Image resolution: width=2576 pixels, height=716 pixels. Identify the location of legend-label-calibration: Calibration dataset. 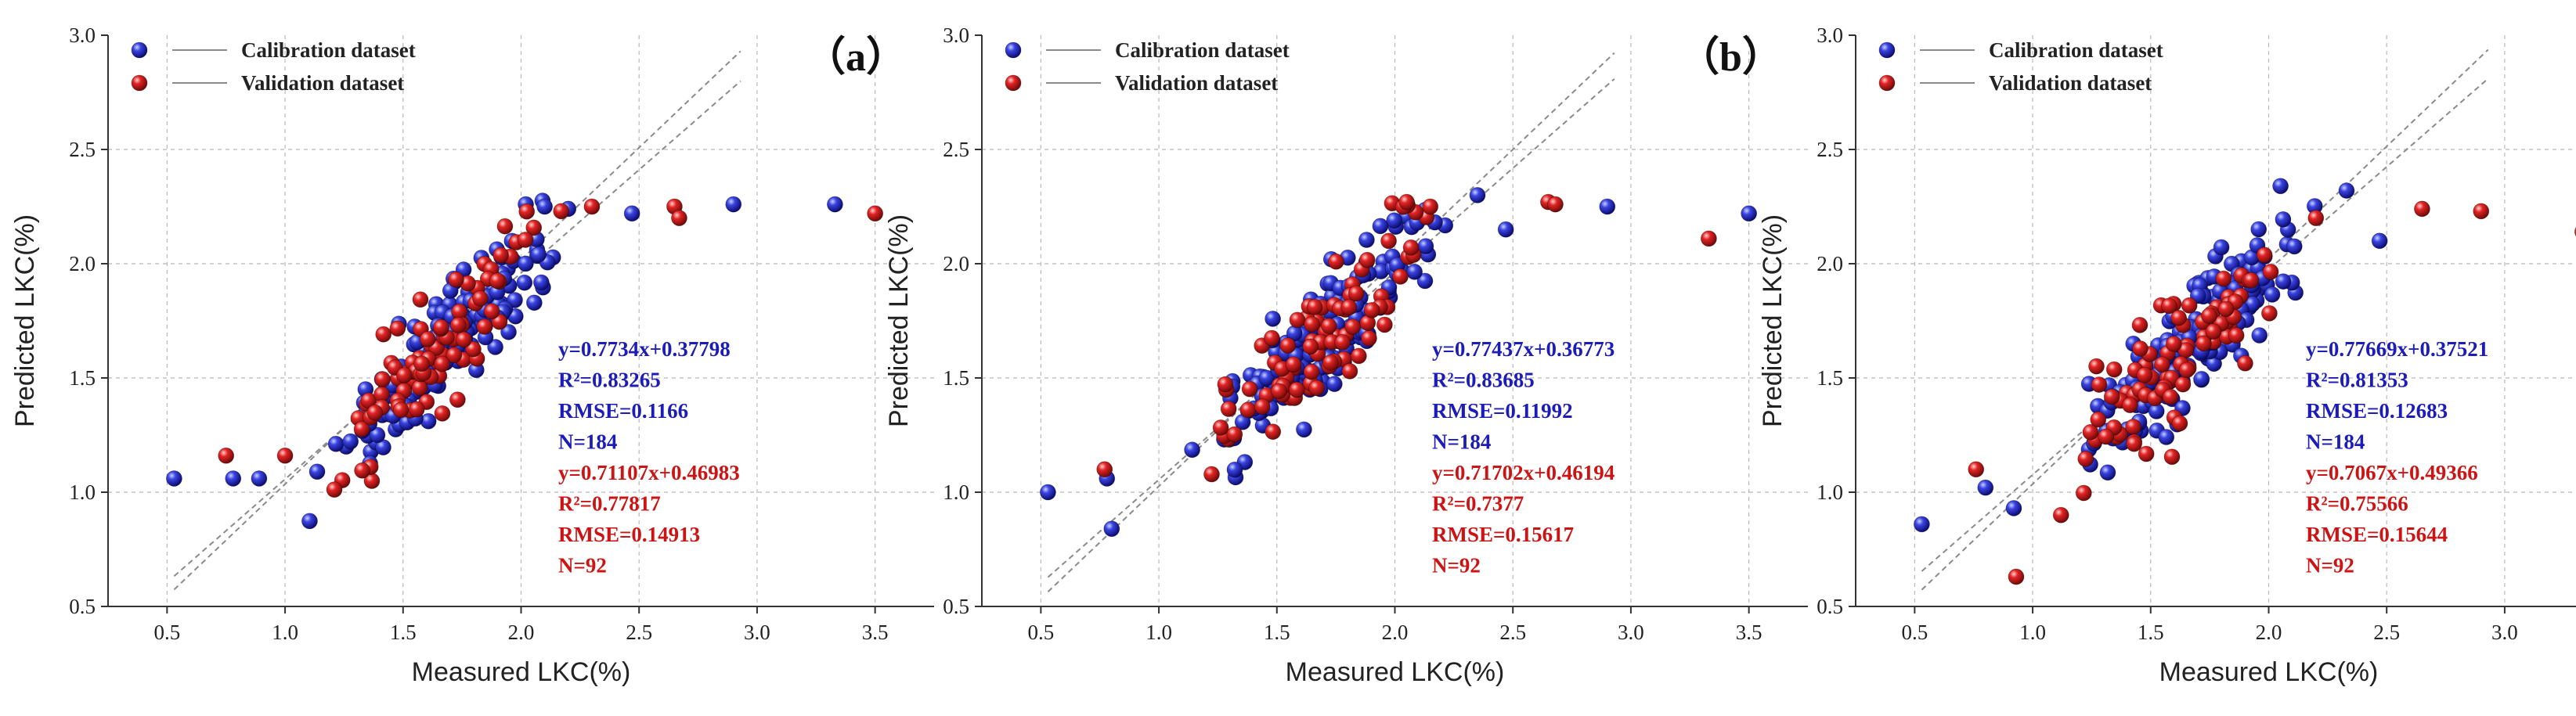
(328, 50).